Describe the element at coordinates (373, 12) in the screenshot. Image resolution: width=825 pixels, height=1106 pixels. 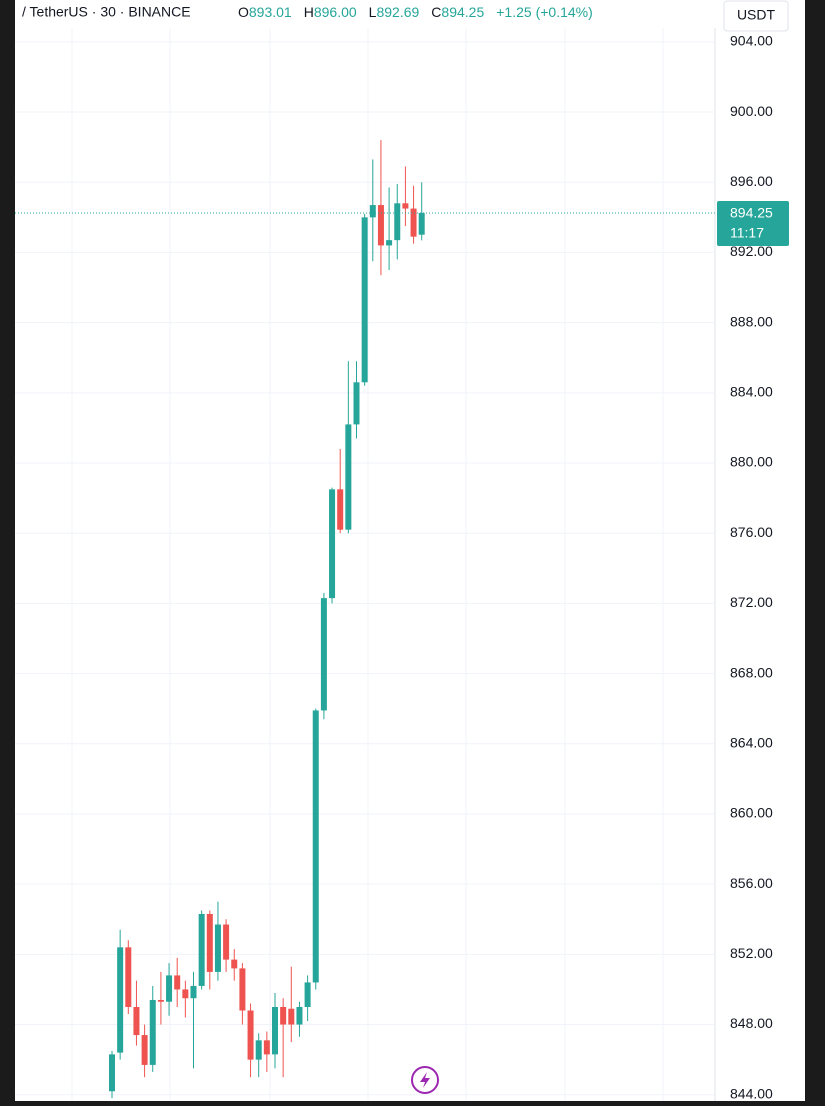
I see `ohlc-key: L` at that location.